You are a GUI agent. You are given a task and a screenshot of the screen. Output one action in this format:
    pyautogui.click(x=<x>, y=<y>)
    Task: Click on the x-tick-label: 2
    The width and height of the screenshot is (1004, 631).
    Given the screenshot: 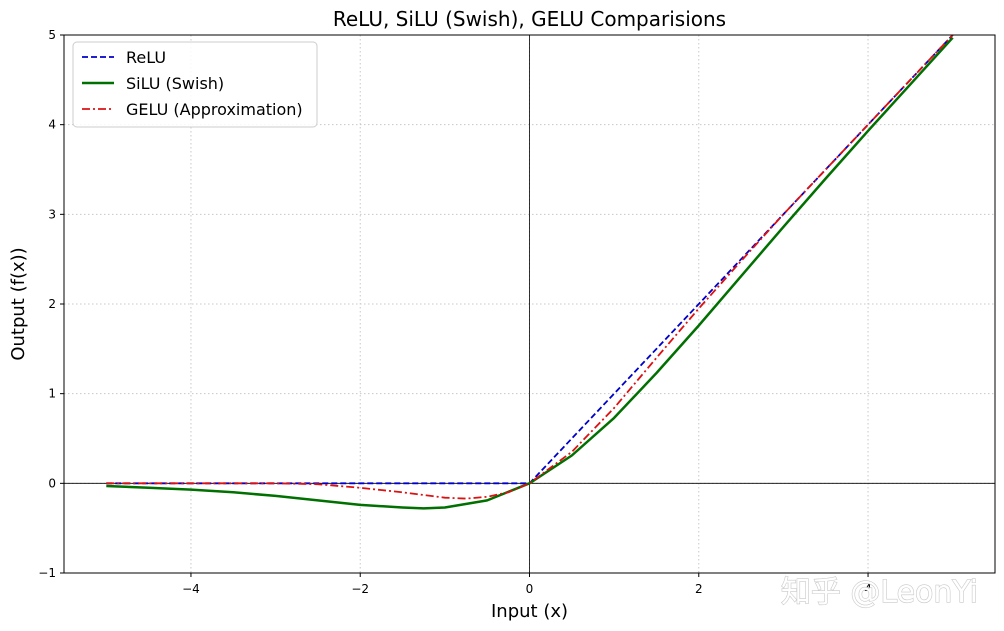 What is the action you would take?
    pyautogui.click(x=699, y=589)
    